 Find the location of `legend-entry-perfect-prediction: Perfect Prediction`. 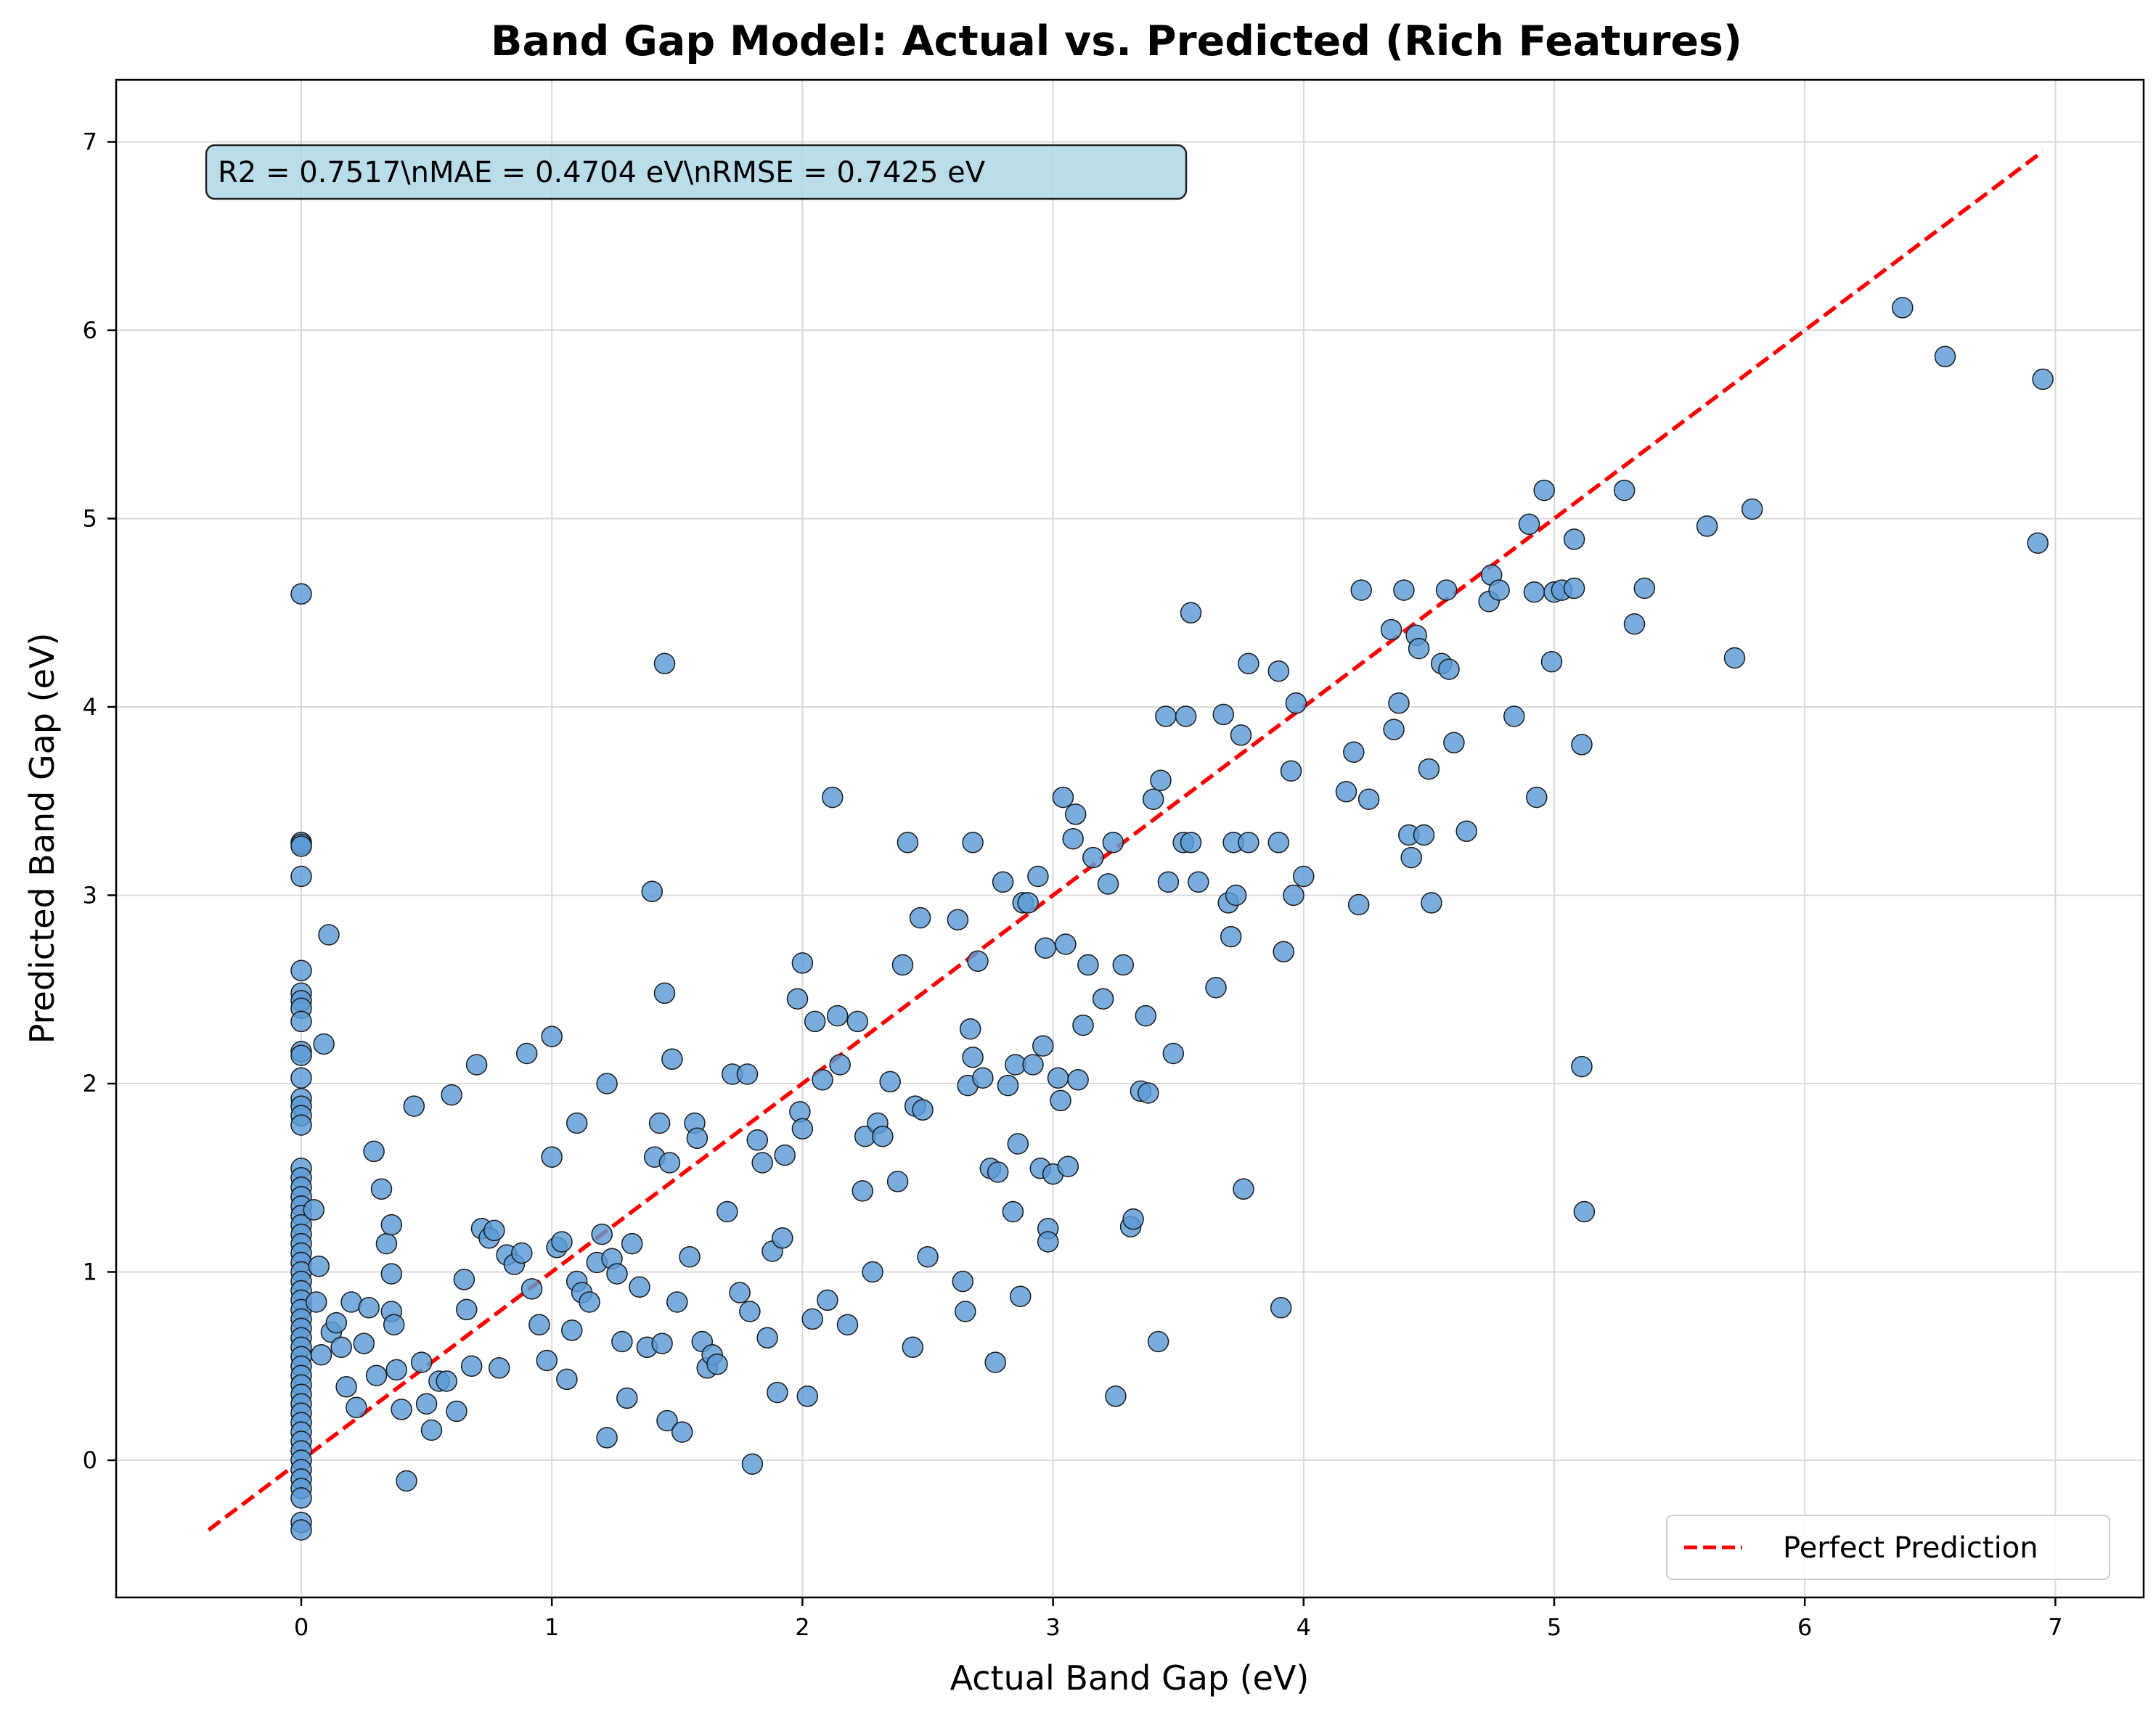

legend-entry-perfect-prediction: Perfect Prediction is located at coordinates (1911, 1548).